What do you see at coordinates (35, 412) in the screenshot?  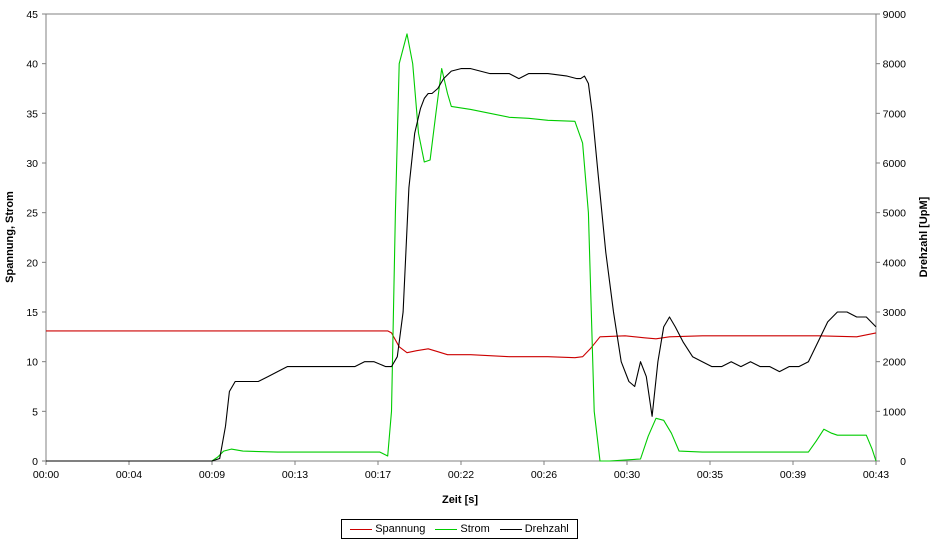 I see `left-y-tick-label: 5` at bounding box center [35, 412].